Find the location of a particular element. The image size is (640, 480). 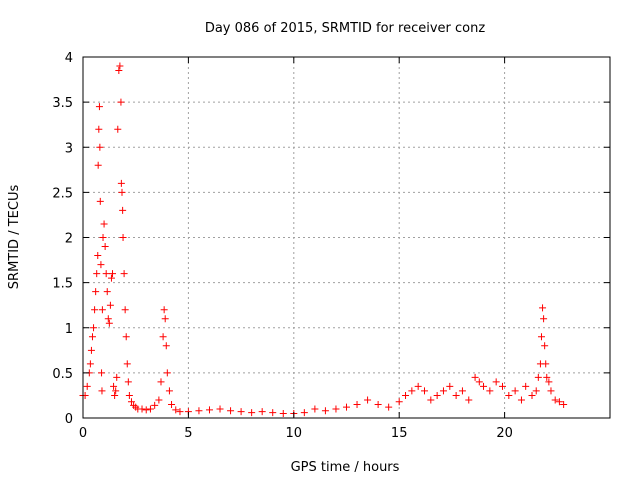

y-tick-label: 0 is located at coordinates (69, 419).